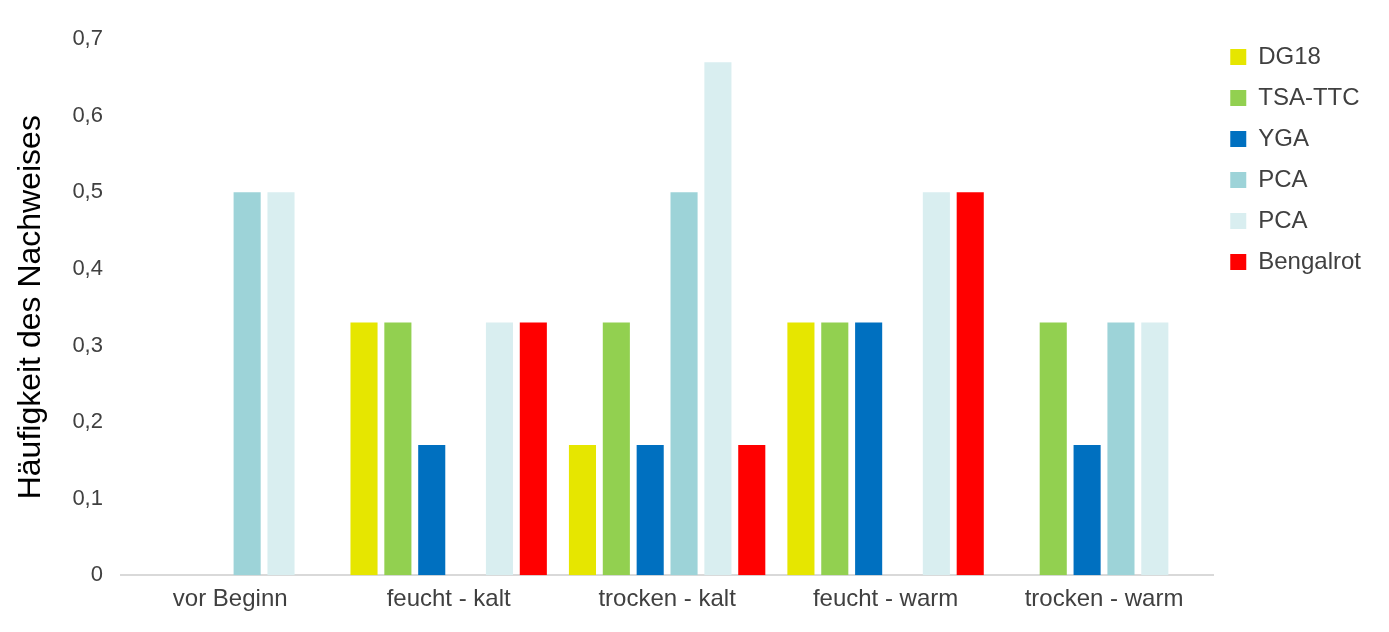  I want to click on x-tick-label: vor Beginn, so click(230, 598).